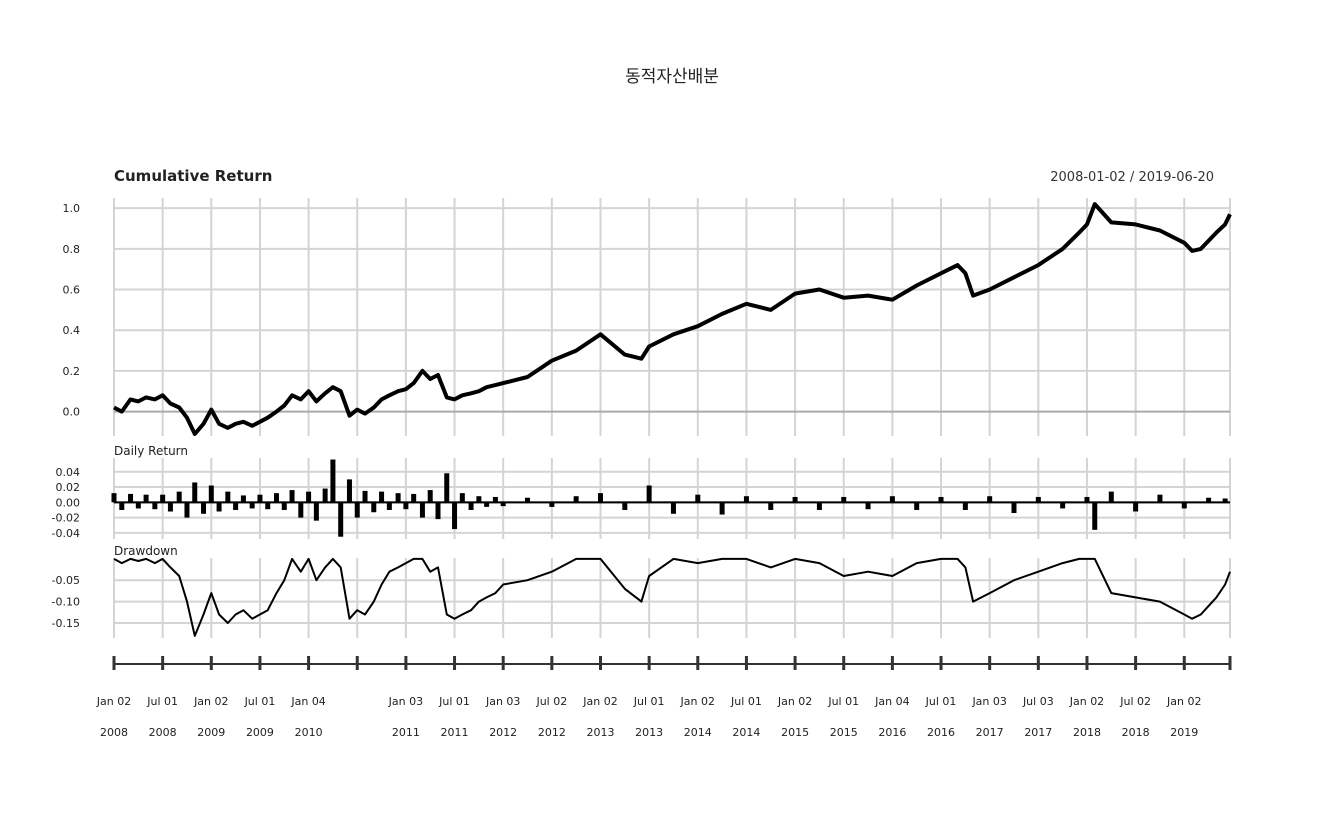 The height and width of the screenshot is (830, 1344). I want to click on x-tick-year-2: 2009, so click(211, 732).